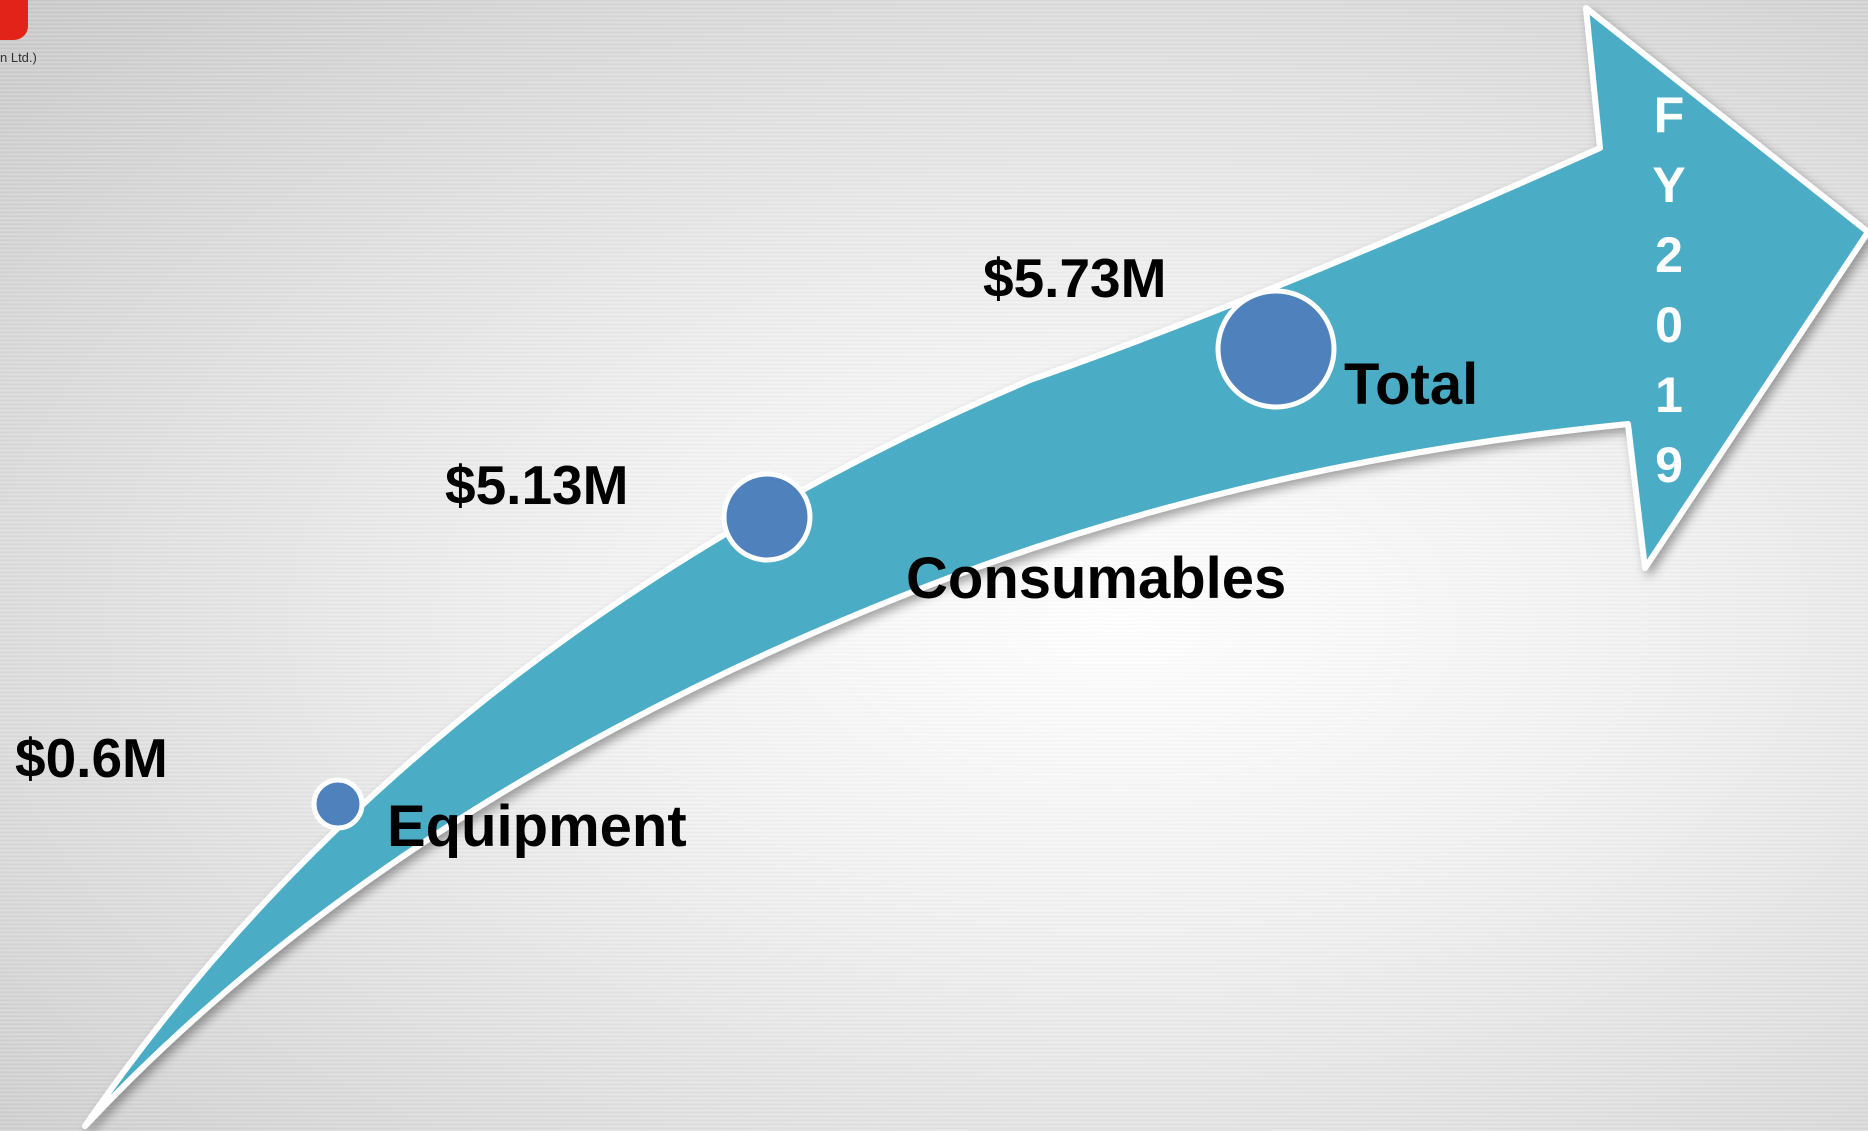 The height and width of the screenshot is (1131, 1868). Describe the element at coordinates (91, 758) in the screenshot. I see `equipment-value: $0.6M` at that location.